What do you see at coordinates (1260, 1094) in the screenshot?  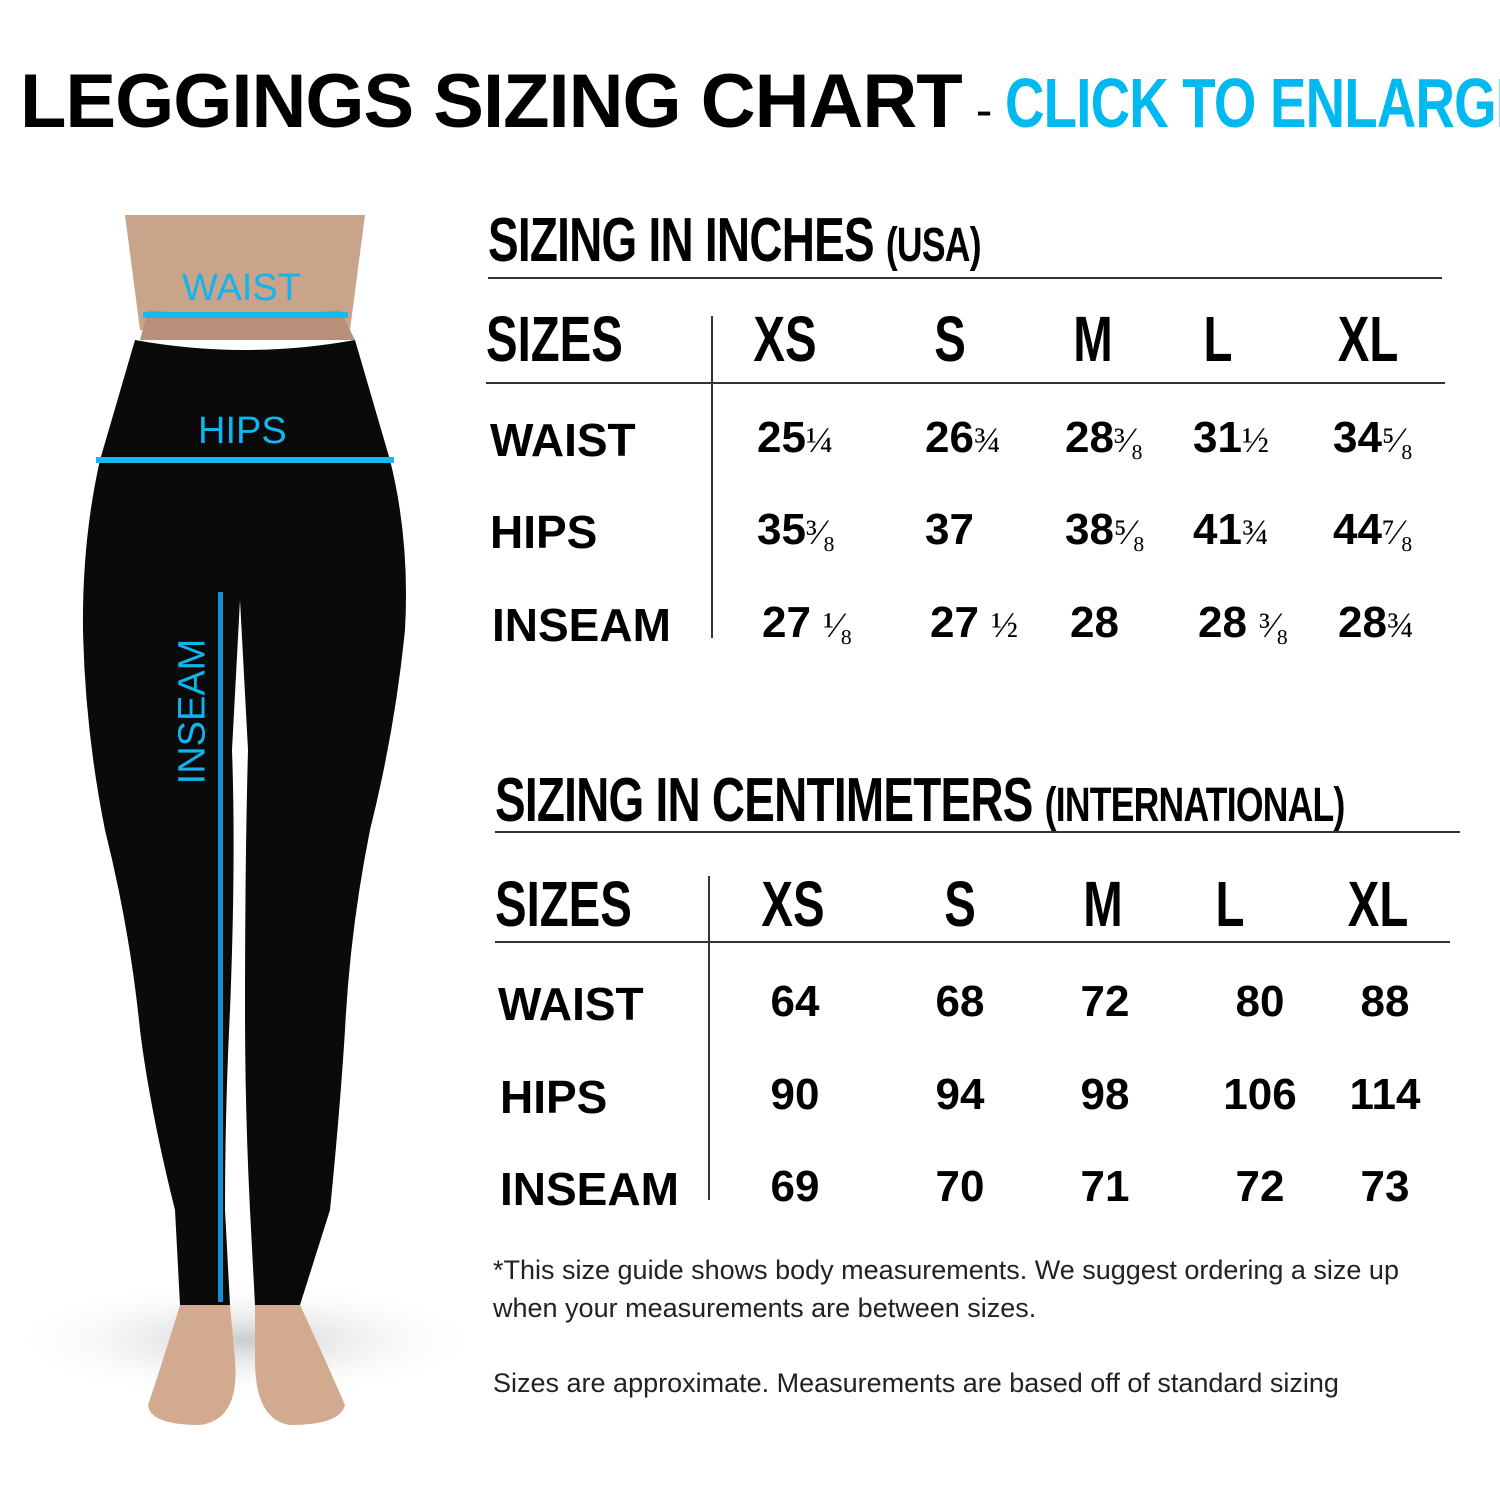 I see `table-cell: 106` at bounding box center [1260, 1094].